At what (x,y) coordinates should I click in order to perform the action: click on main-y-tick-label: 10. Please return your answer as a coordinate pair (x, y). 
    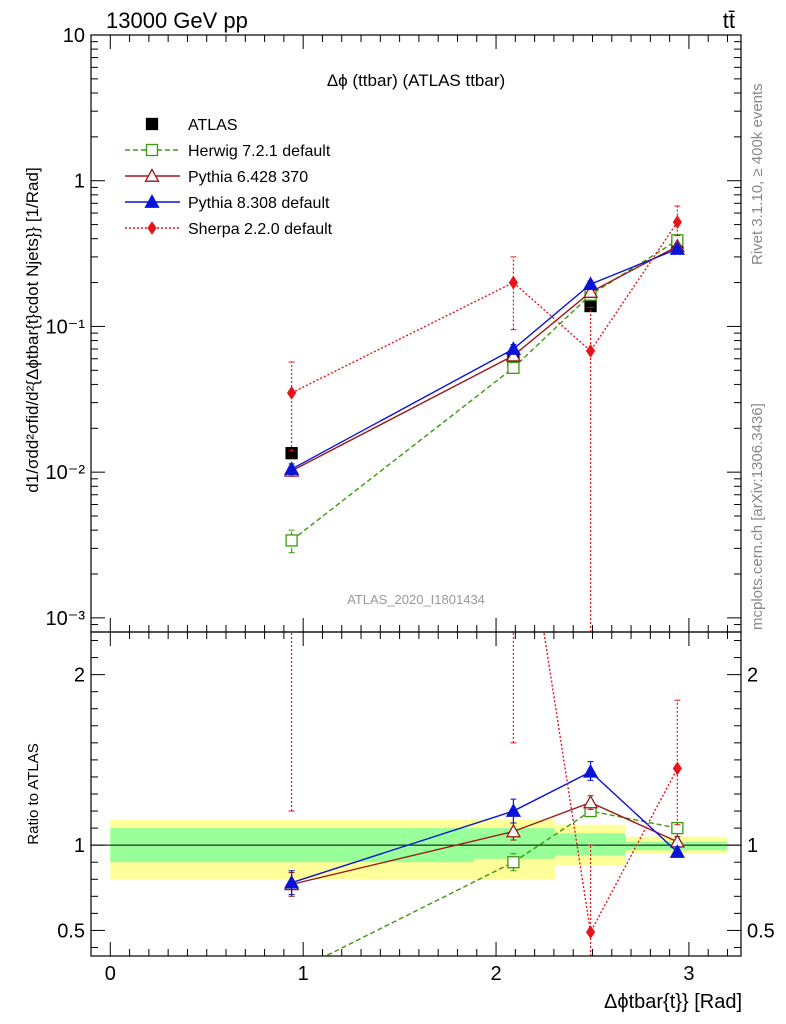
    Looking at the image, I should click on (74, 36).